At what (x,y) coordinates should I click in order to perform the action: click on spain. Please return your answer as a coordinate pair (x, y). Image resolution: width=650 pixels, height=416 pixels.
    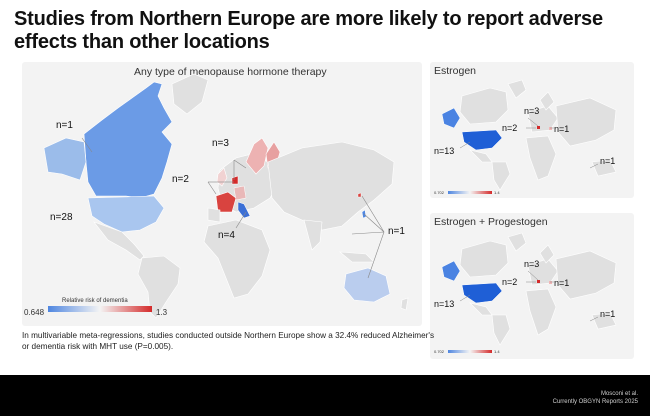
    Looking at the image, I should click on (214, 215).